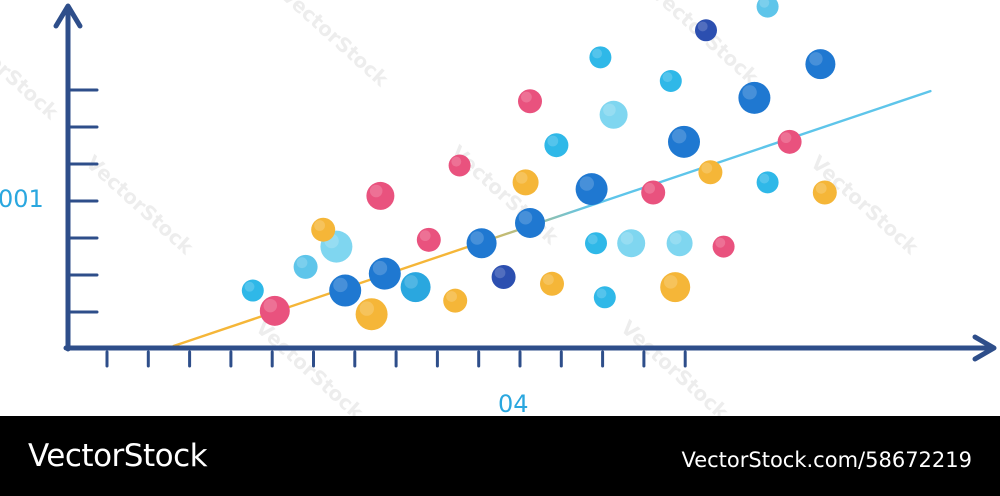  Describe the element at coordinates (984, 348) in the screenshot. I see `x-axis-arrow-icon` at that location.